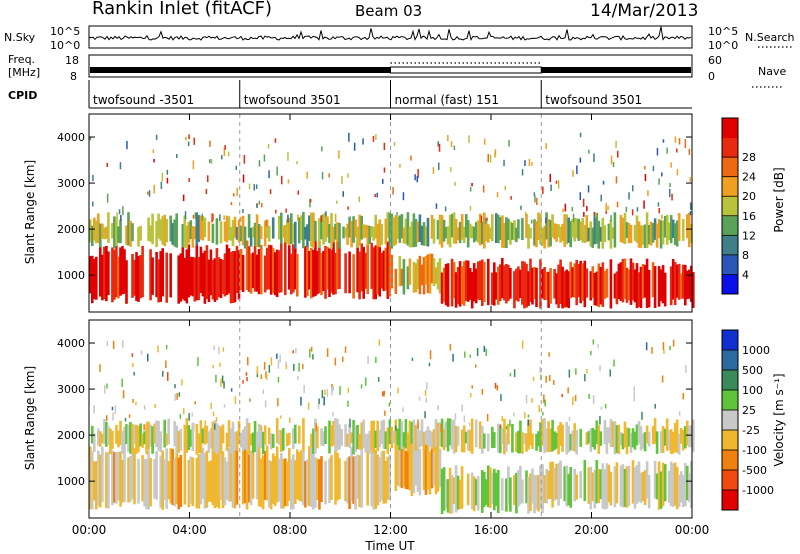 Image resolution: width=800 pixels, height=554 pixels. I want to click on freq-right-tick-low: 0, so click(711, 76).